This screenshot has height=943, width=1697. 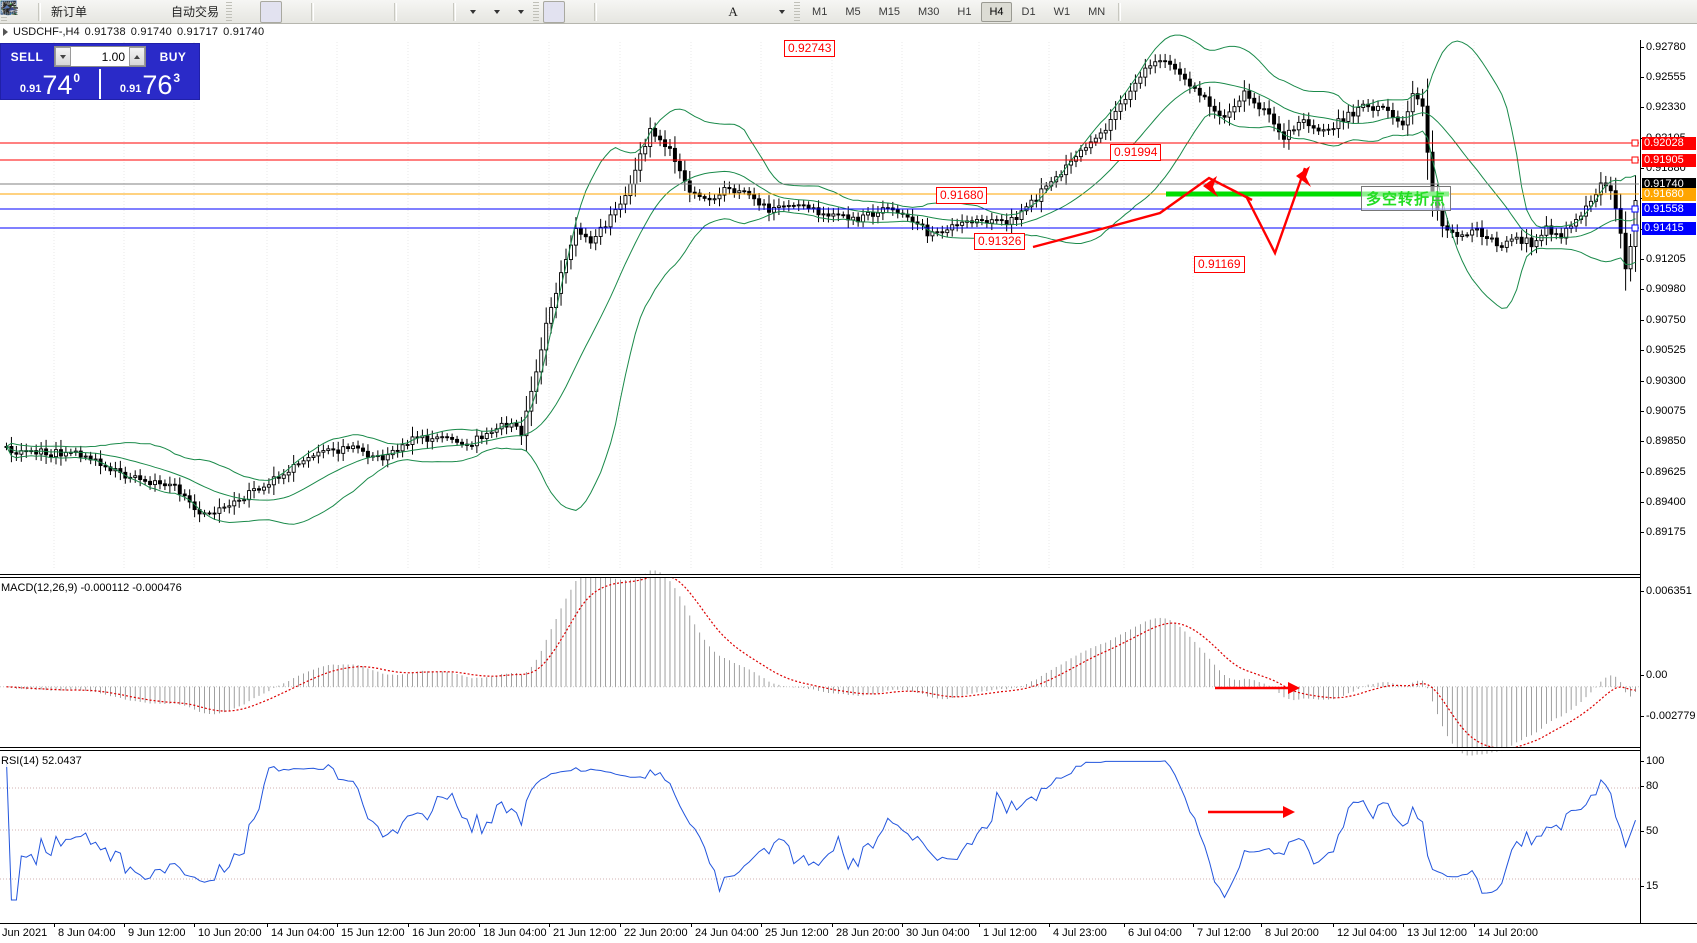 What do you see at coordinates (1663, 320) in the screenshot?
I see `price-tick: 0.90750` at bounding box center [1663, 320].